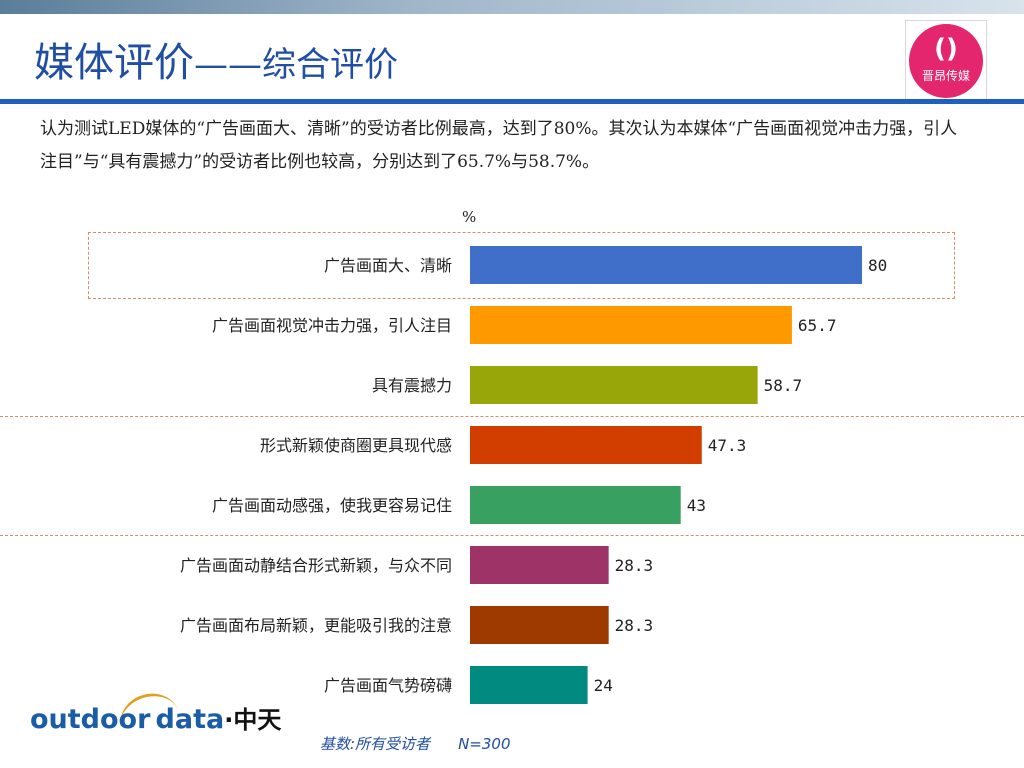 This screenshot has width=1024, height=768. I want to click on company-logo: () 晋昂传媒, so click(946, 61).